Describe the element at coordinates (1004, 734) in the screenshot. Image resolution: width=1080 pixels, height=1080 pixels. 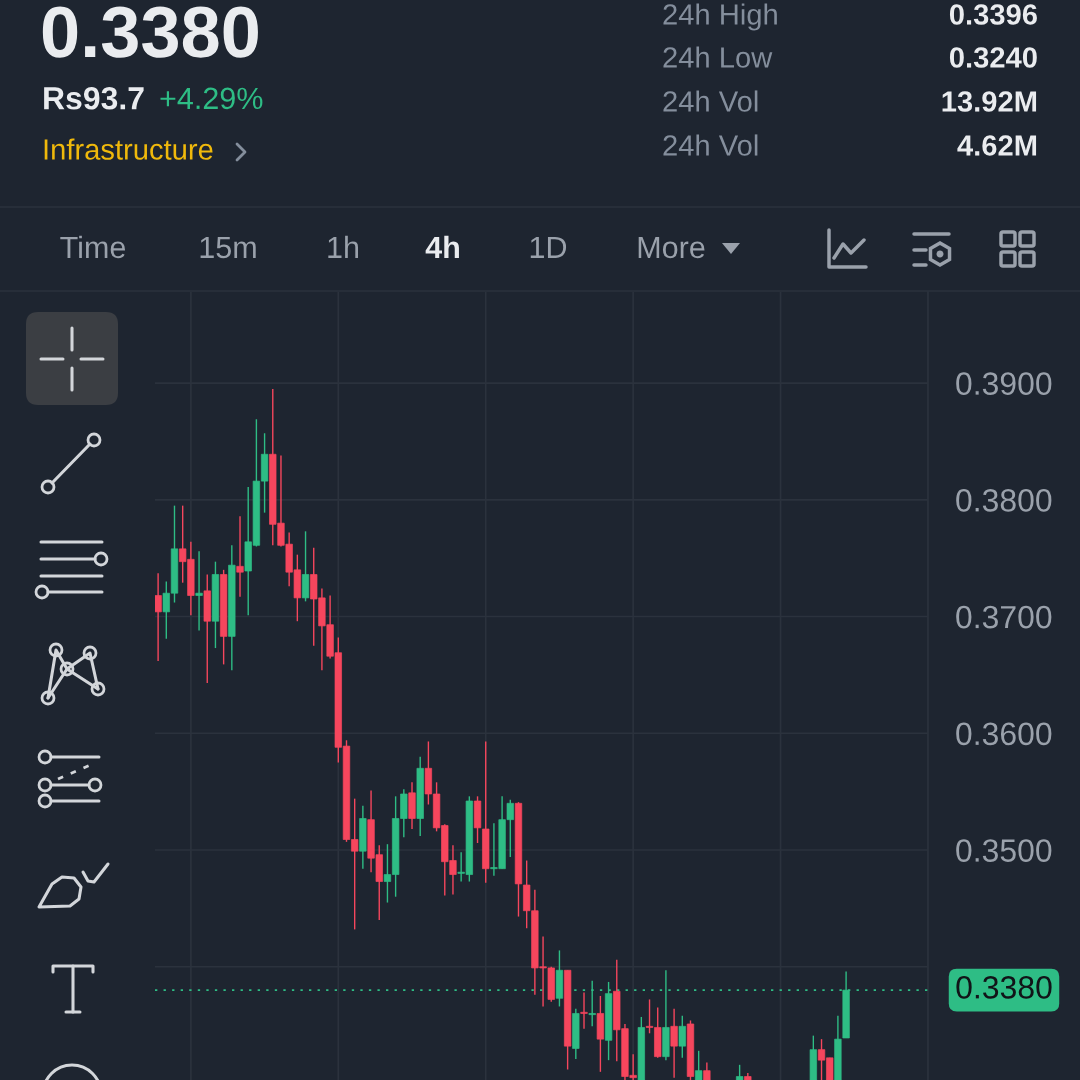
I see `y-tick-label: 0.3600` at that location.